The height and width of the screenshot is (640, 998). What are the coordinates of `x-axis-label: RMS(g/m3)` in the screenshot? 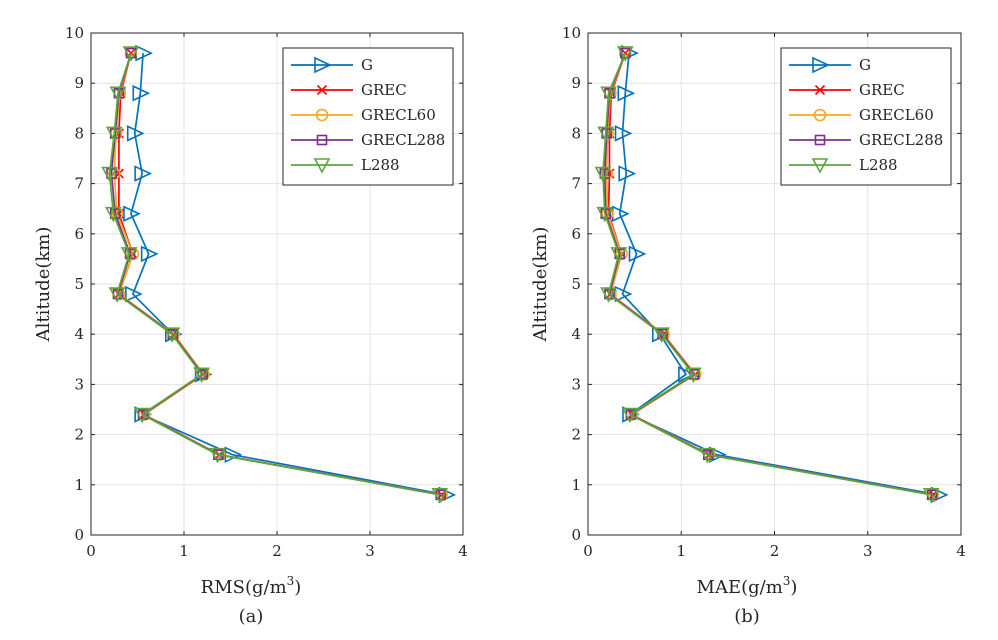 It's located at (251, 586).